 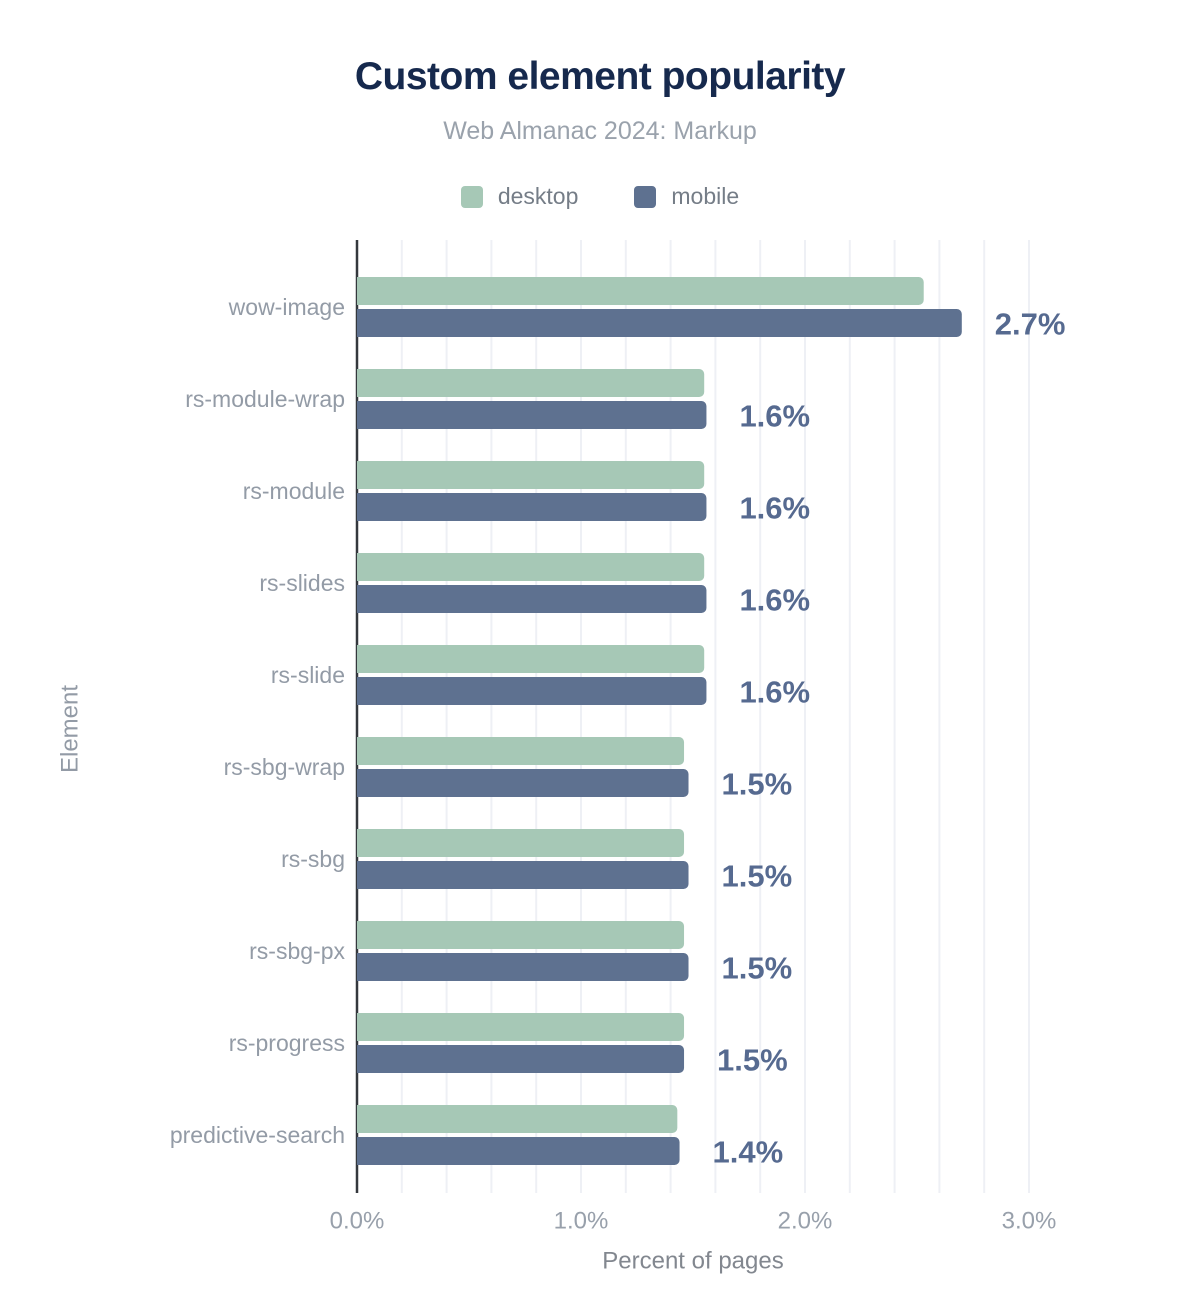 What do you see at coordinates (805, 1221) in the screenshot?
I see `x-tick-label: 2.0%` at bounding box center [805, 1221].